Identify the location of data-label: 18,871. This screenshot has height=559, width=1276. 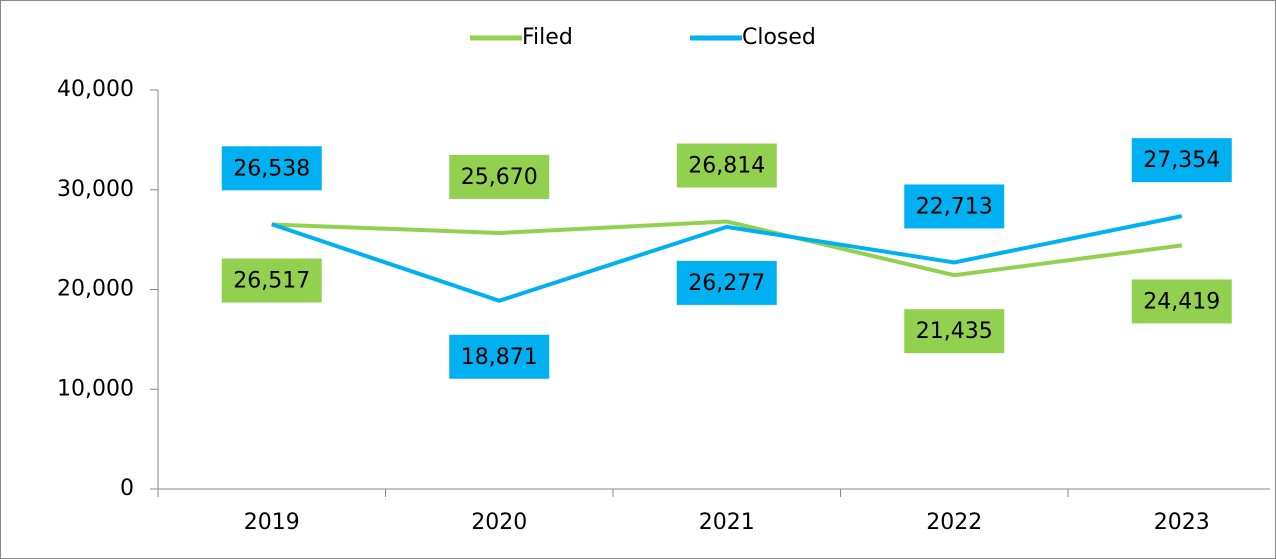
(499, 357).